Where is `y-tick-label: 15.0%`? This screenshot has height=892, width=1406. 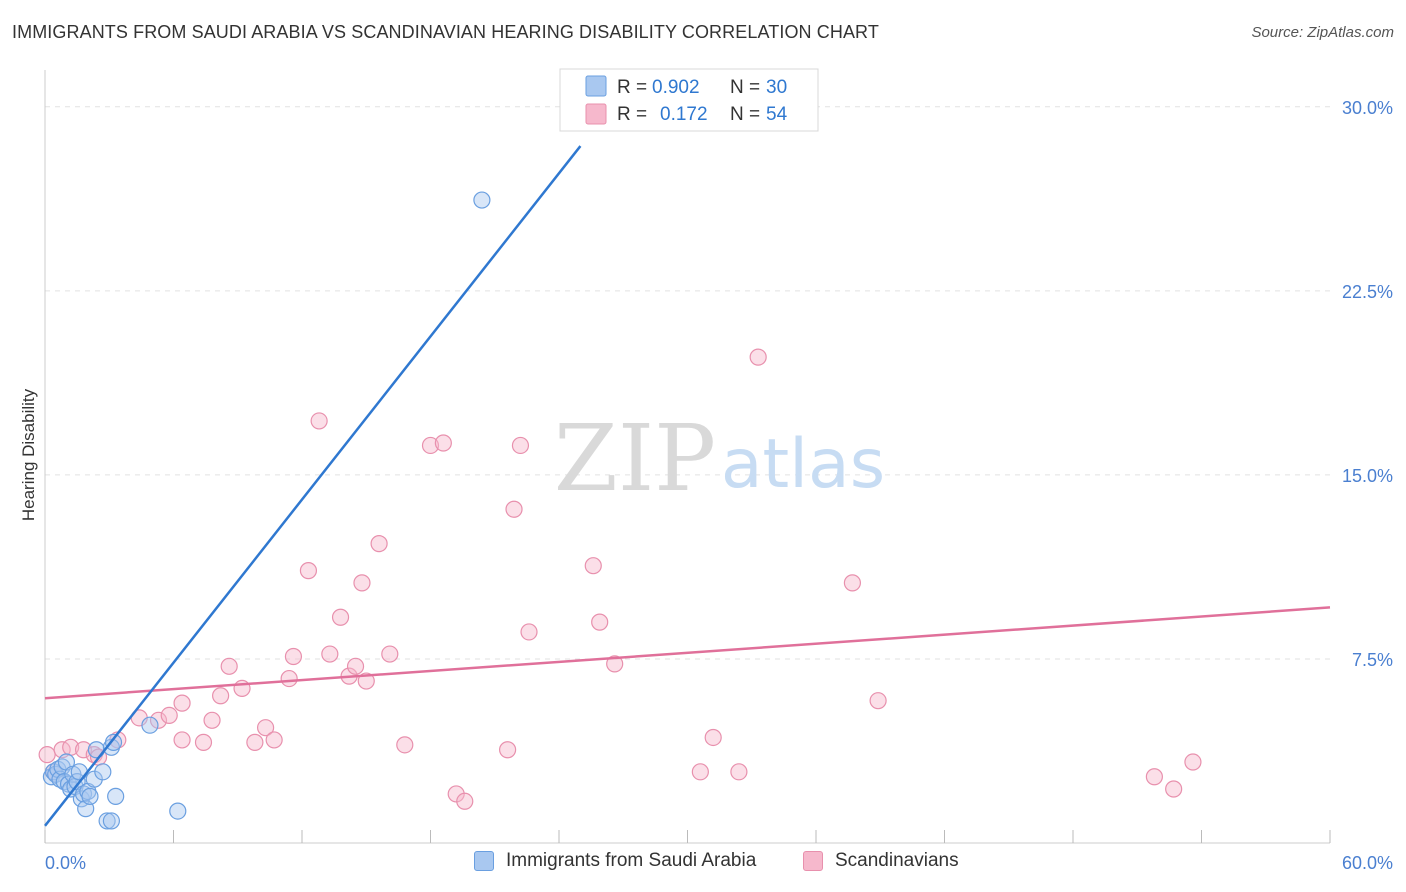
y-tick-label: 15.0% is located at coordinates (1367, 476).